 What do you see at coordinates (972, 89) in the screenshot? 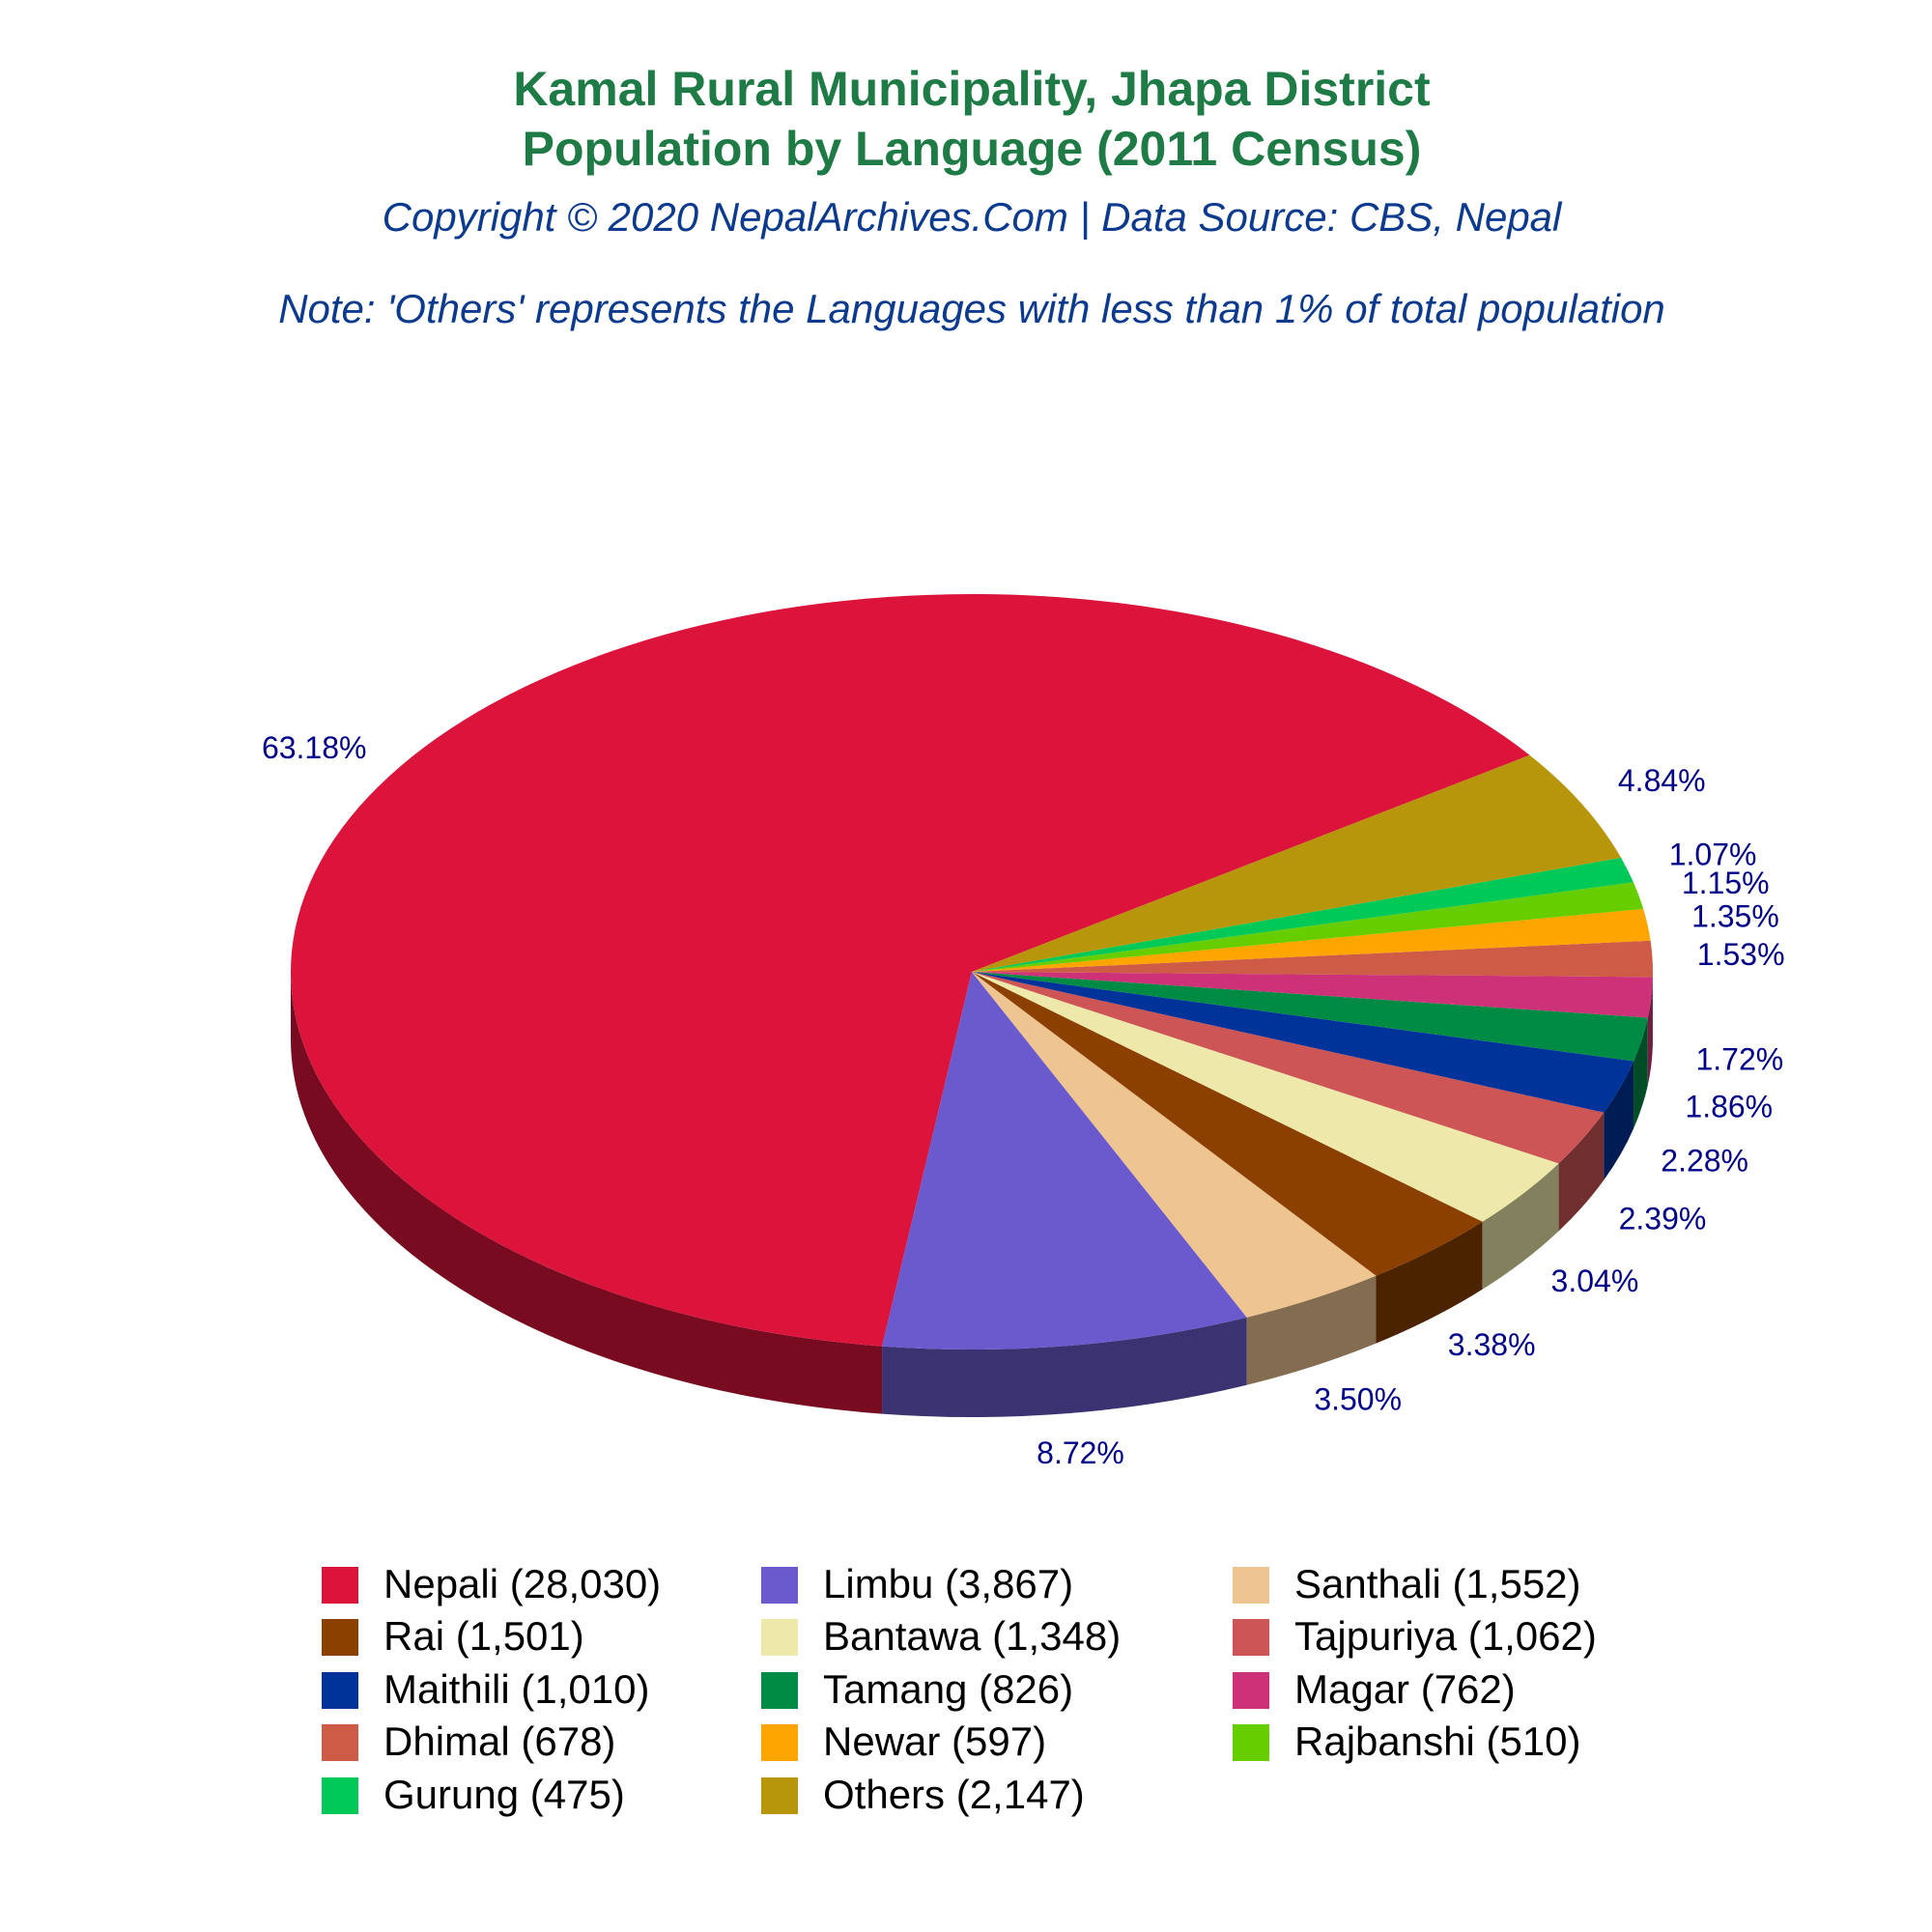
I see `chart-title: Kamal Rural Municipality, Jhapa District` at bounding box center [972, 89].